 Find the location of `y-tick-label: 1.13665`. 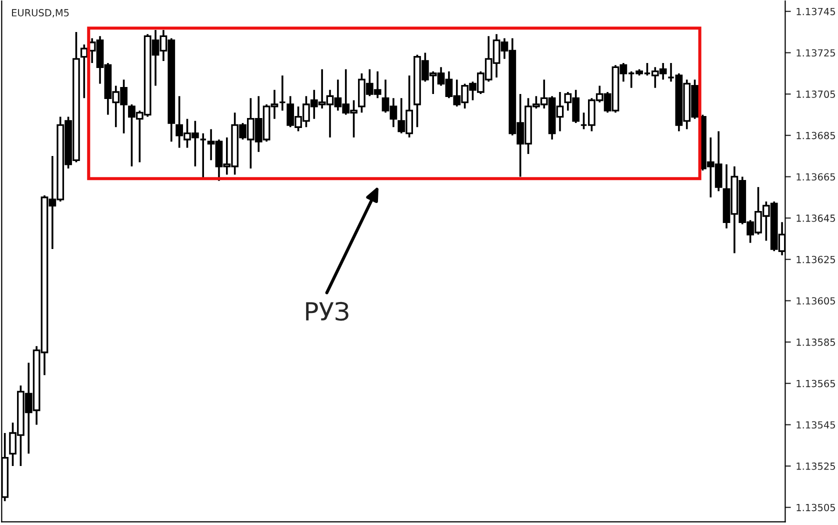

y-tick-label: 1.13665 is located at coordinates (815, 177).